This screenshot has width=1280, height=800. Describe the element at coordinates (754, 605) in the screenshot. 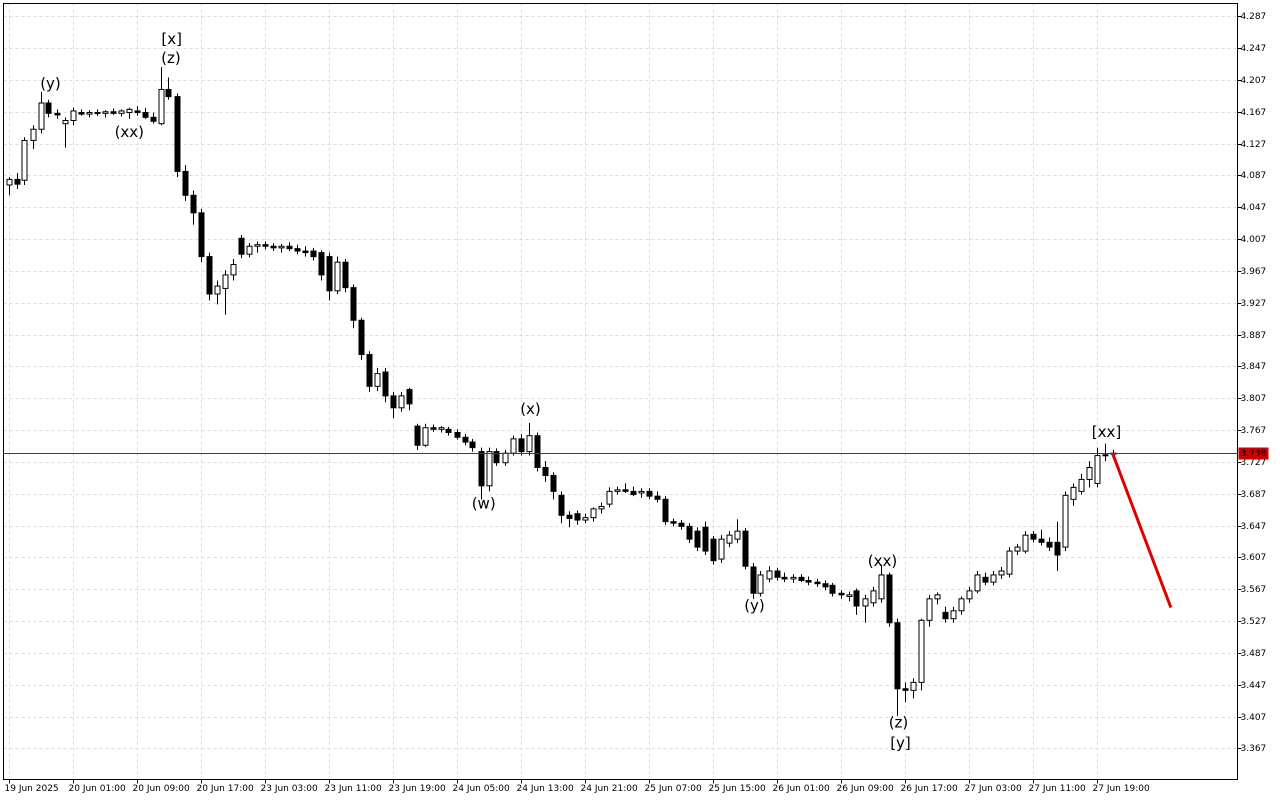

I see `wave-label: (y)` at that location.